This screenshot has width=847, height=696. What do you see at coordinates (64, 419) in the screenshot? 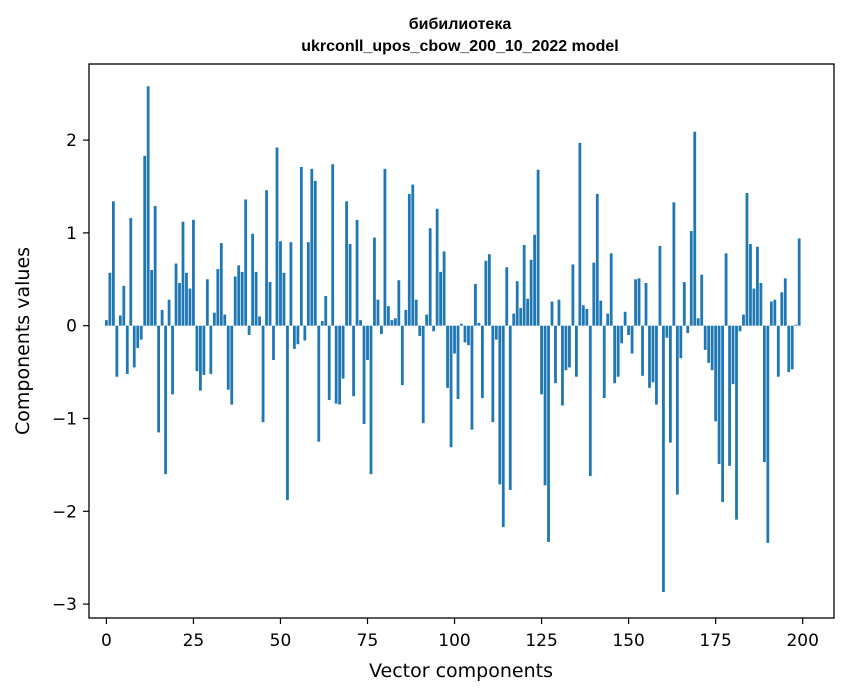
I see `y-tick-label: −1` at bounding box center [64, 419].